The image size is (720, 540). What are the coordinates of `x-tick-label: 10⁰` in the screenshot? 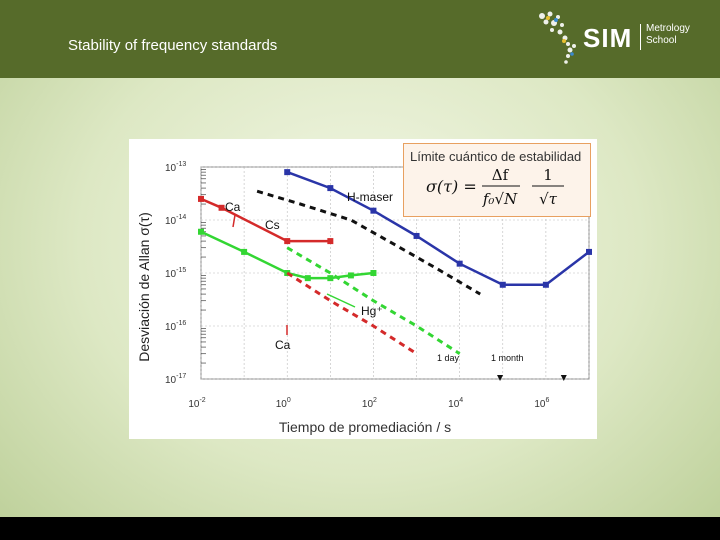 It's located at (283, 403).